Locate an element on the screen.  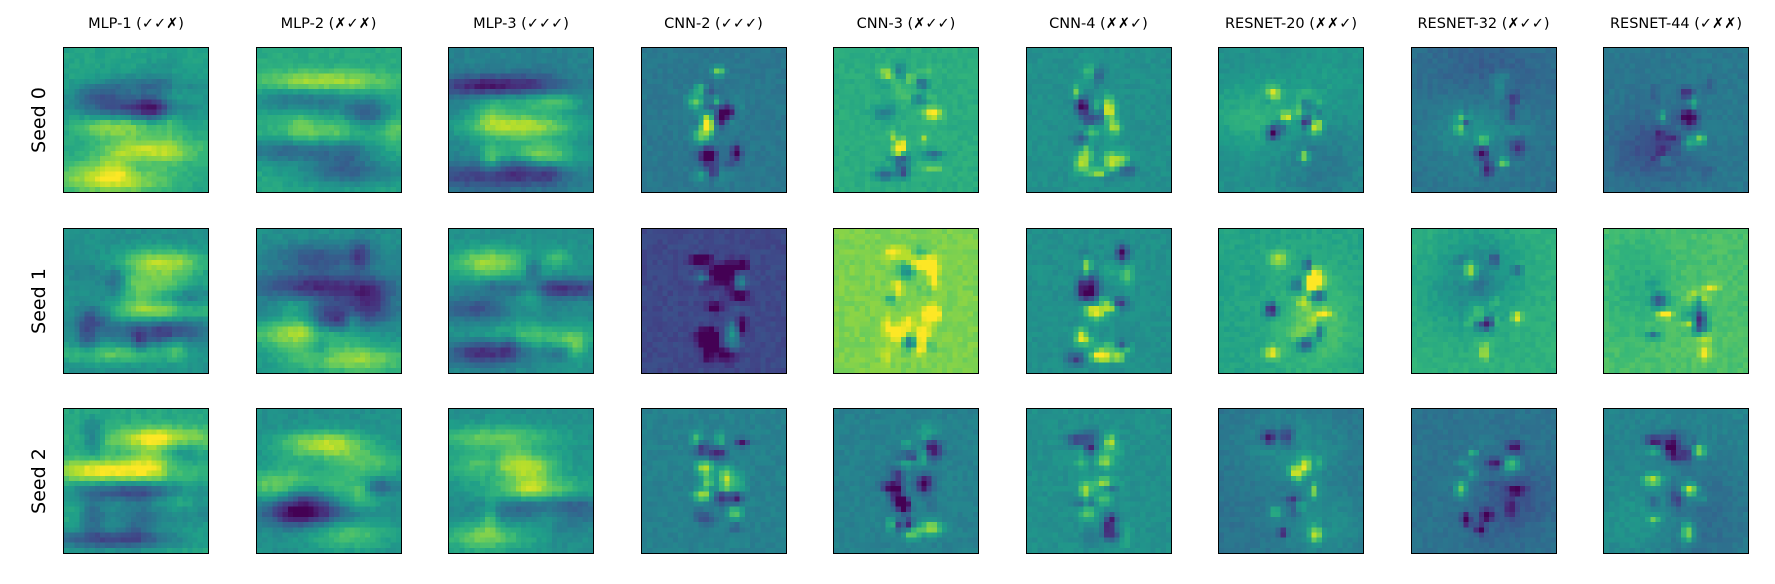
row-label: Seed 1 is located at coordinates (39, 301).